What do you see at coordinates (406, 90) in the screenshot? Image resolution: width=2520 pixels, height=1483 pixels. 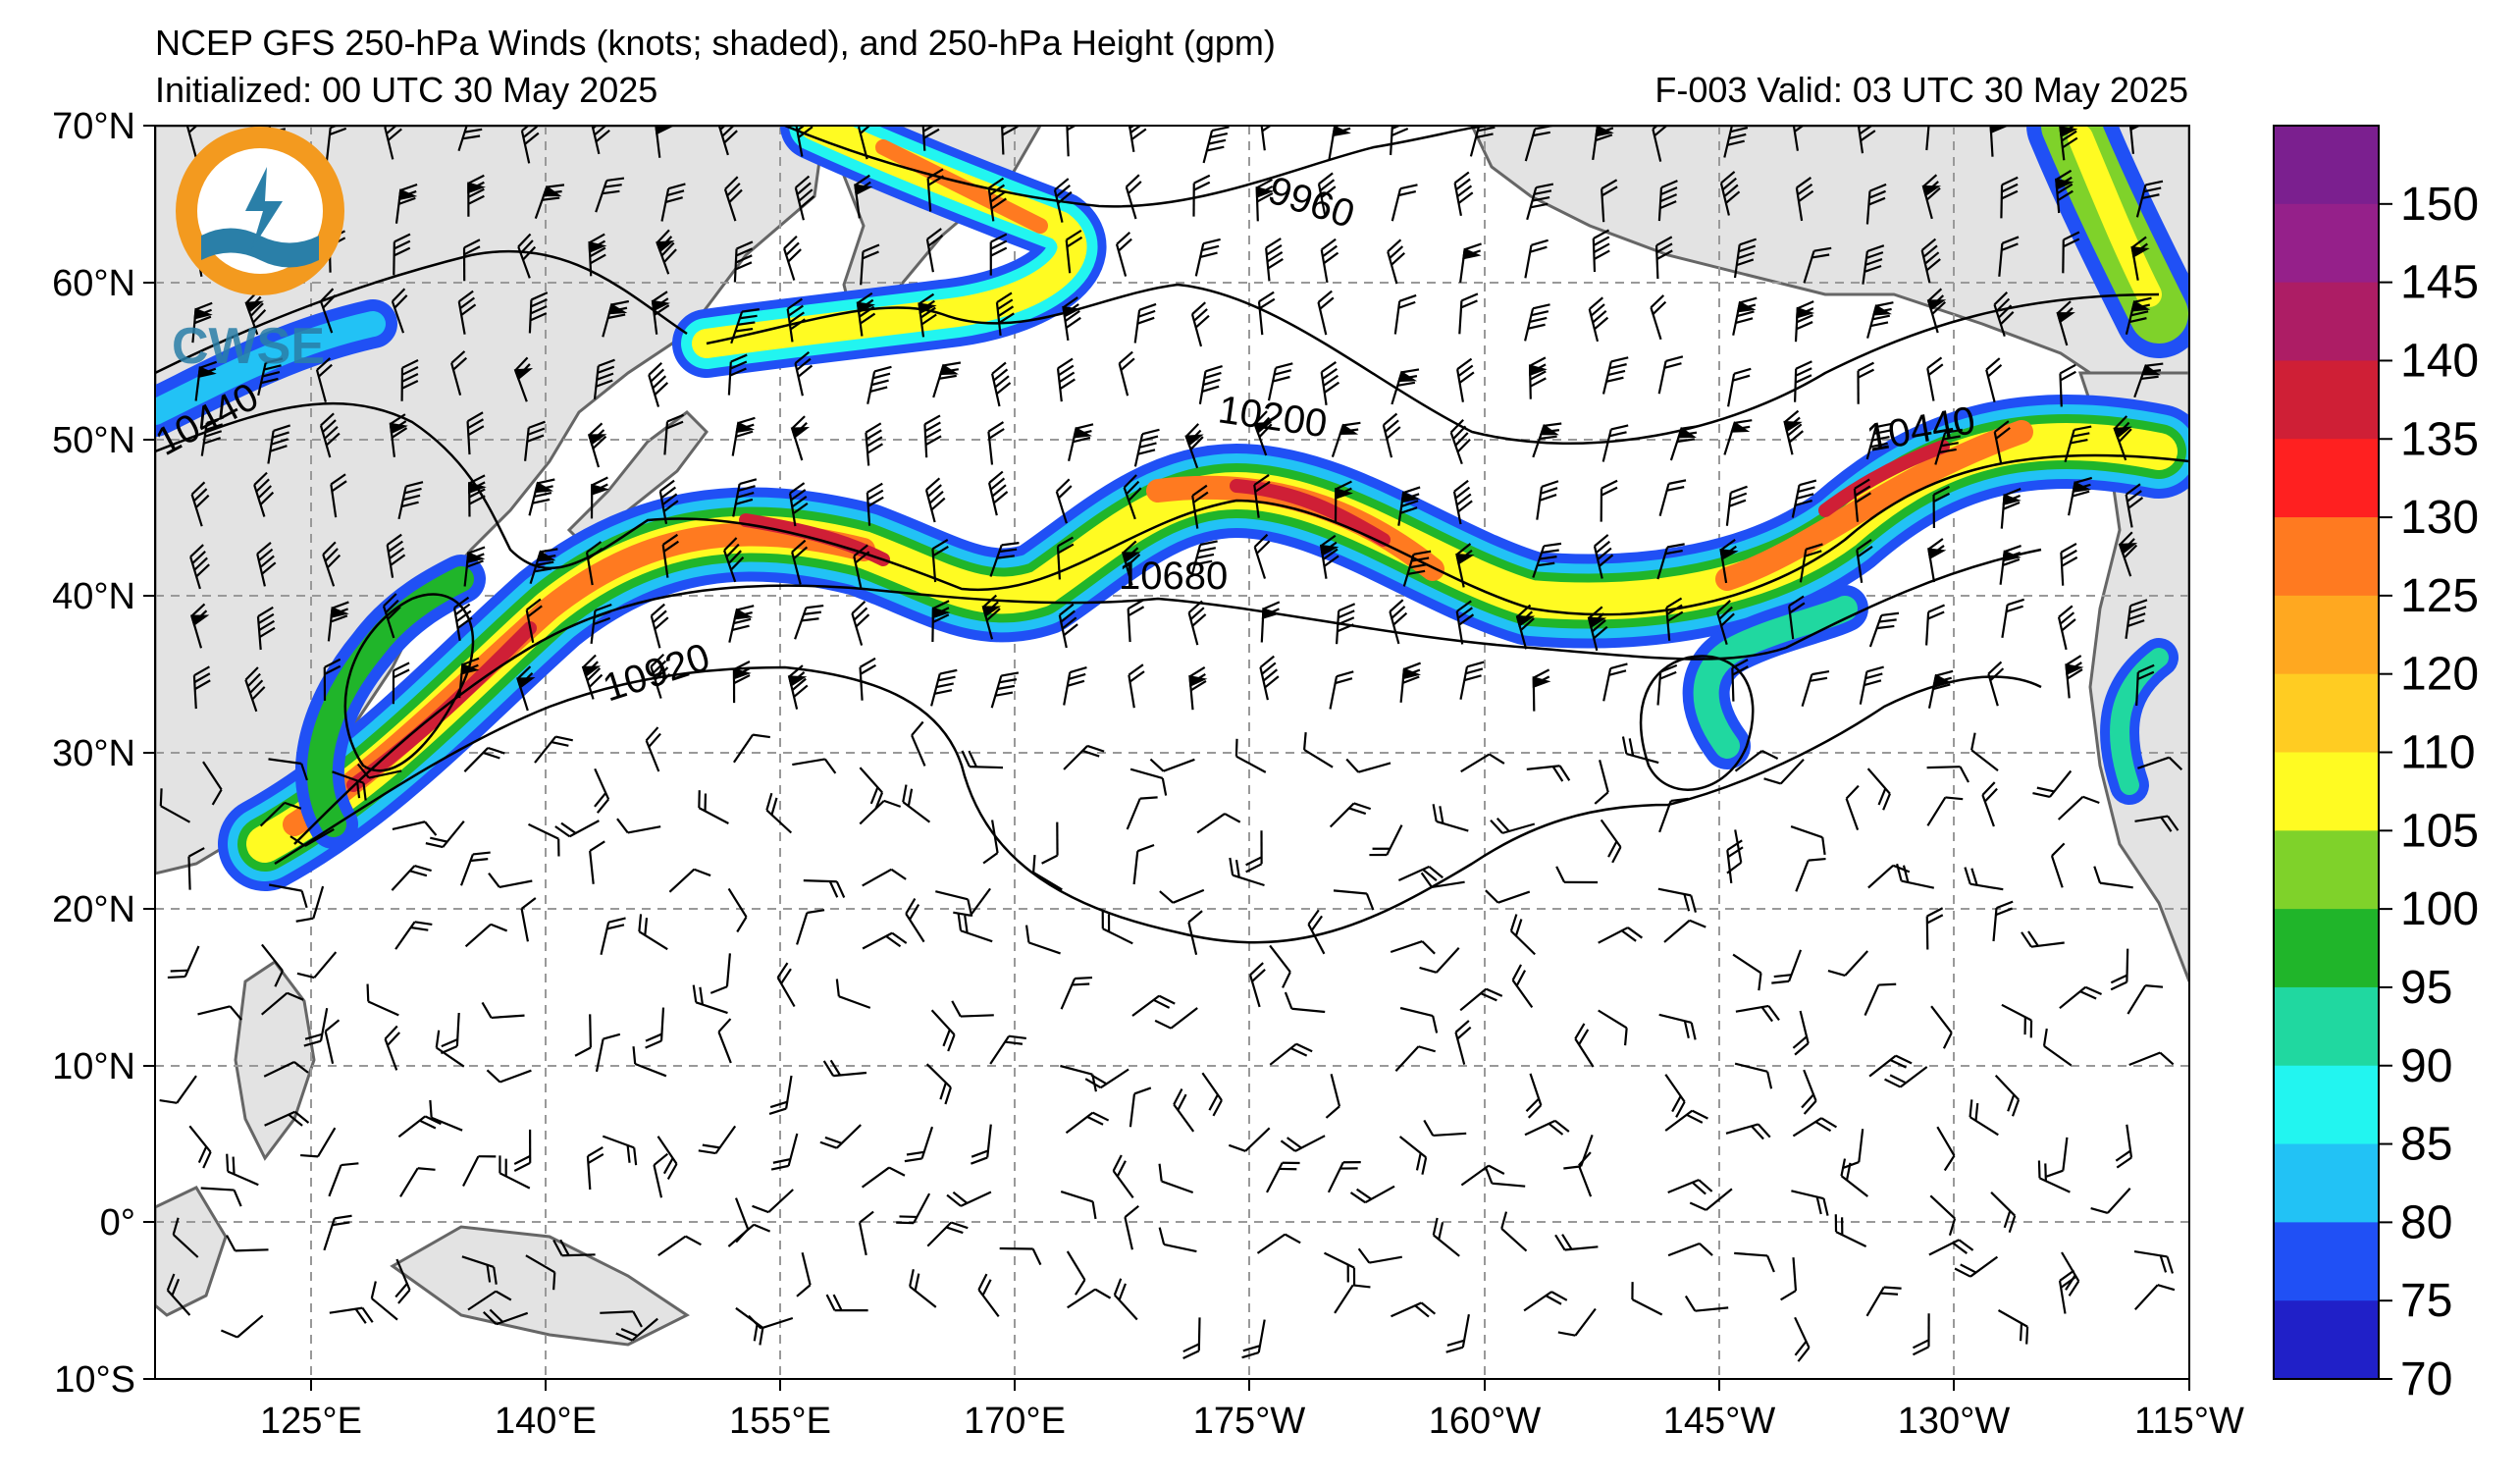 I see `initialized-time: Initialized: 00 UTC 30 May 2025` at bounding box center [406, 90].